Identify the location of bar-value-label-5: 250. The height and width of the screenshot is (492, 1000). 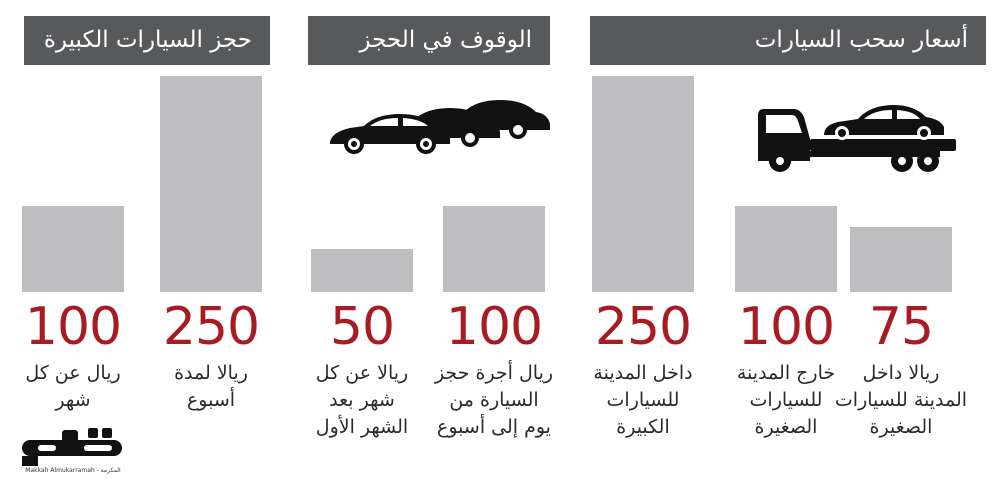
(211, 327).